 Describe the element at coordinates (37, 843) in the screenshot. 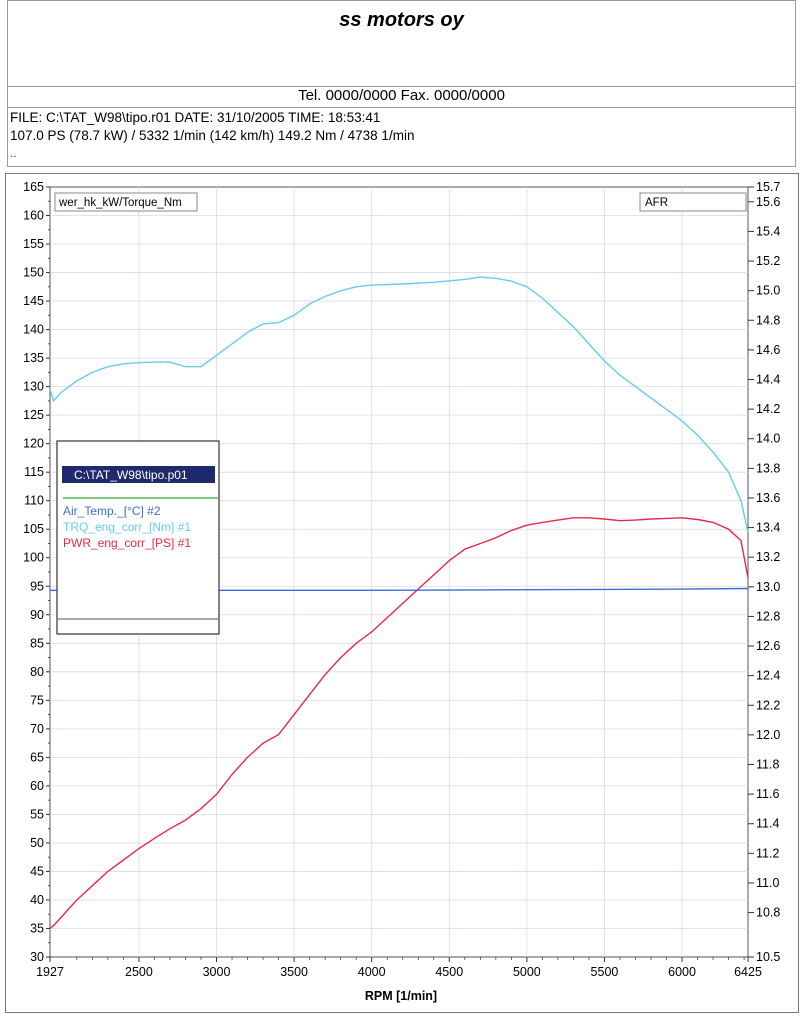

I see `y-left-tick-label: 50` at that location.